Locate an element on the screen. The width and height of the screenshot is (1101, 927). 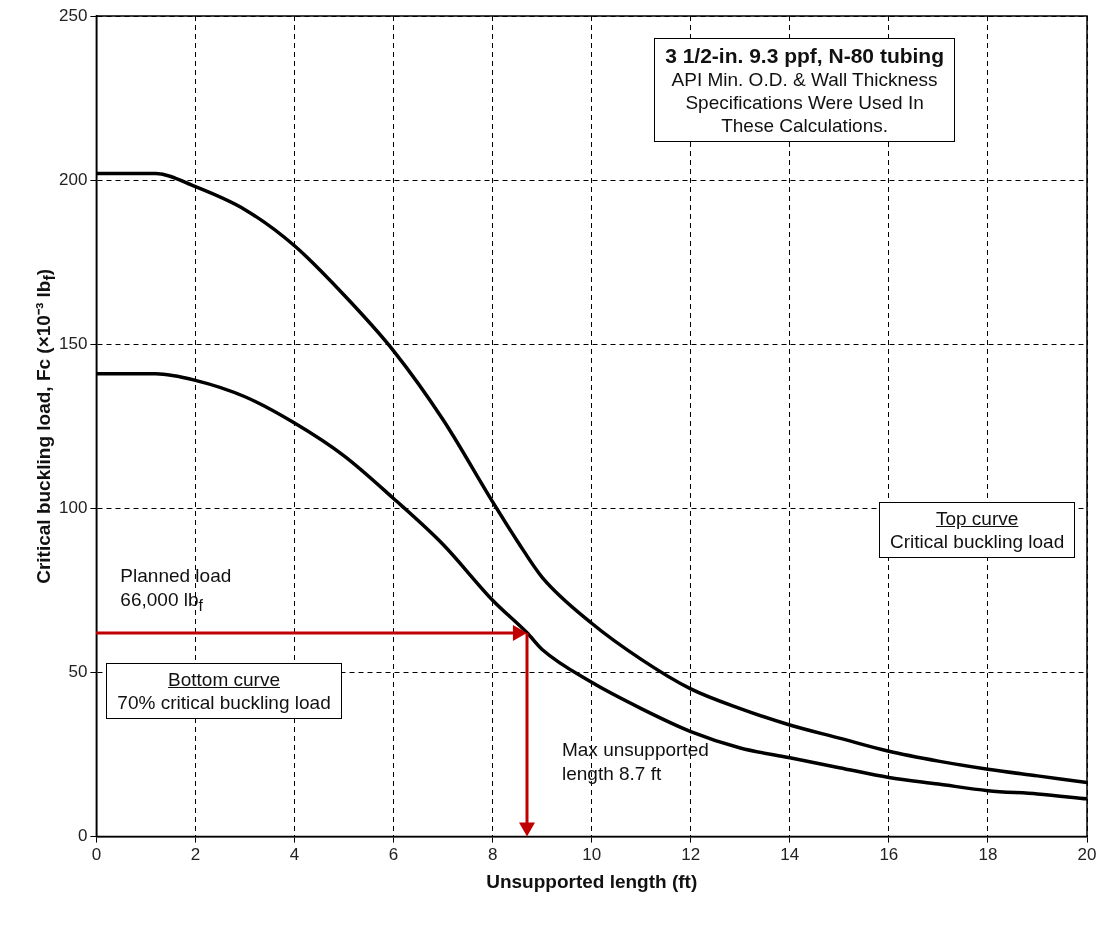
x-tick-label: 14 is located at coordinates (790, 855).